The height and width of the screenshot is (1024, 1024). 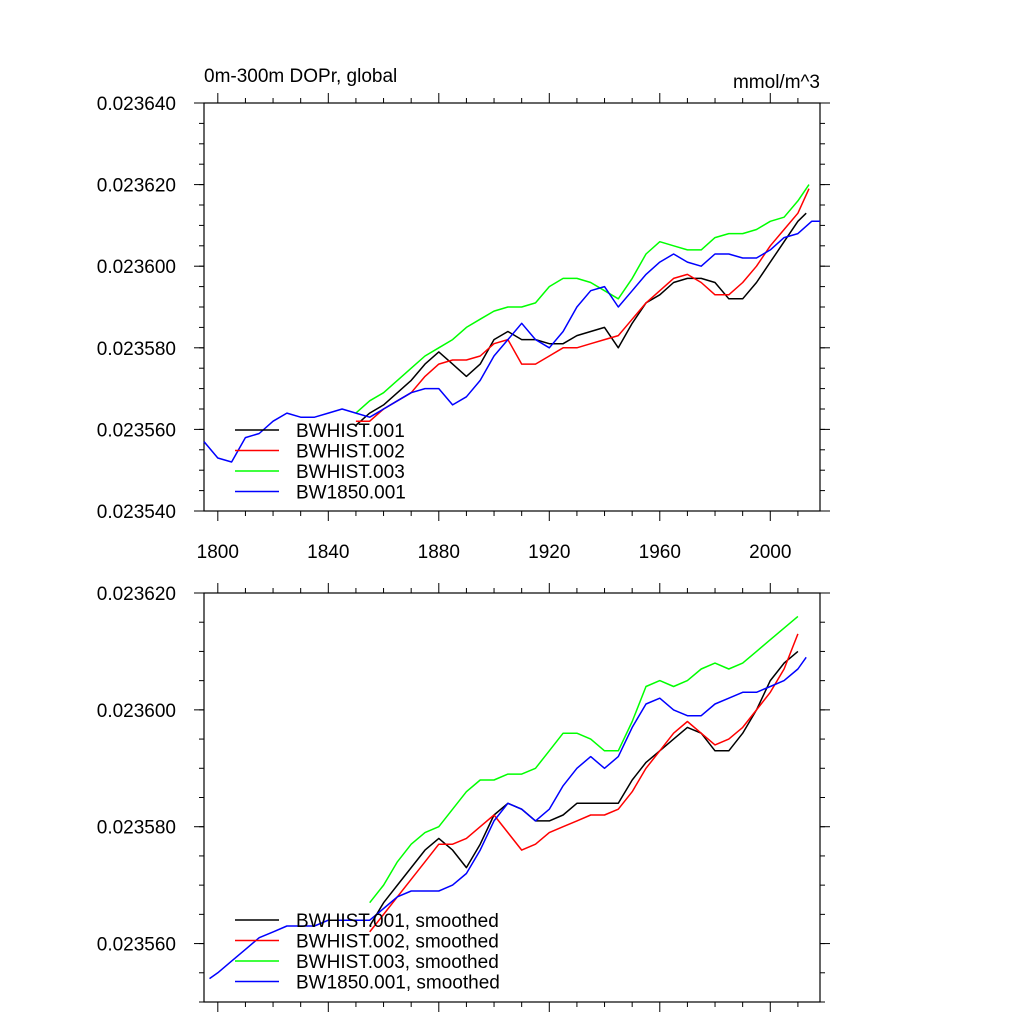 I want to click on panel-1-legend-label: BWHIST.003, so click(x=350, y=472).